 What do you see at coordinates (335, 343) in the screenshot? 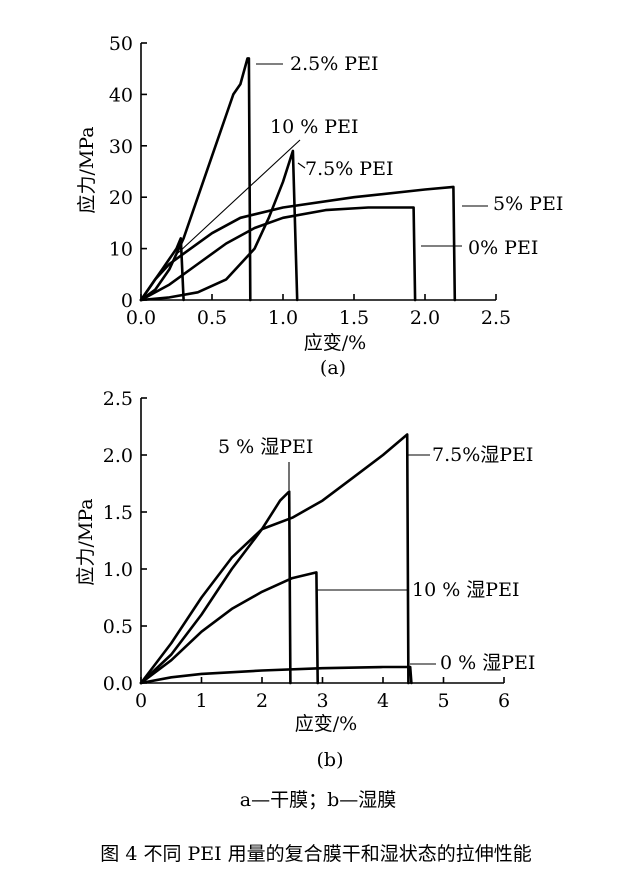
I see `x-axis-title-a: 应变/%` at bounding box center [335, 343].